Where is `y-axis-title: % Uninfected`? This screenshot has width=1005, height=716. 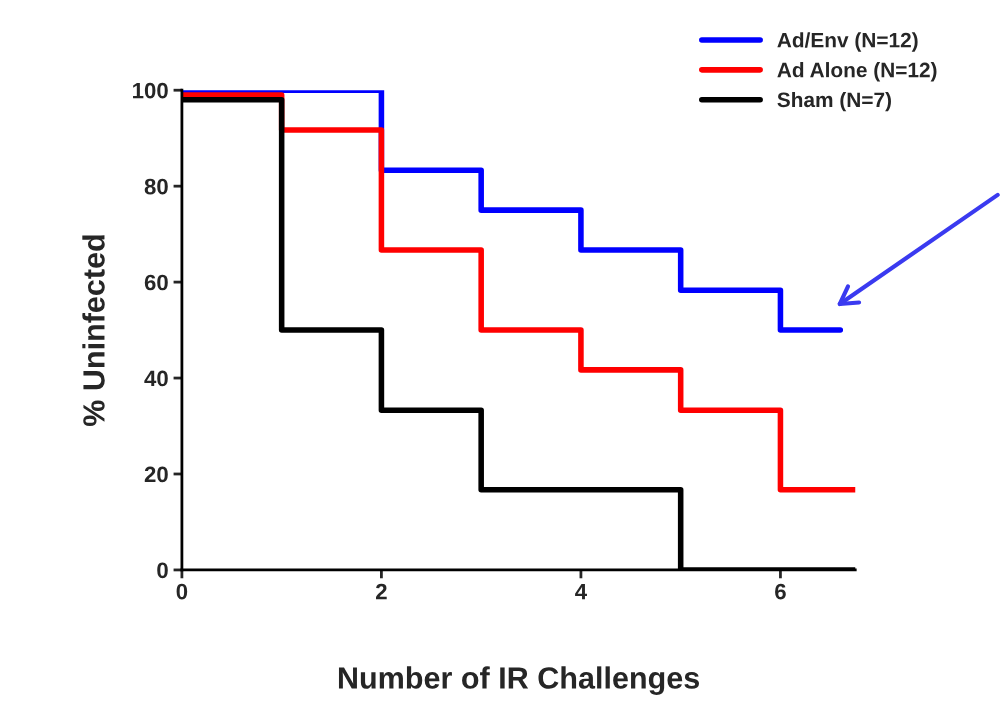 y-axis-title: % Uninfected is located at coordinates (93, 331).